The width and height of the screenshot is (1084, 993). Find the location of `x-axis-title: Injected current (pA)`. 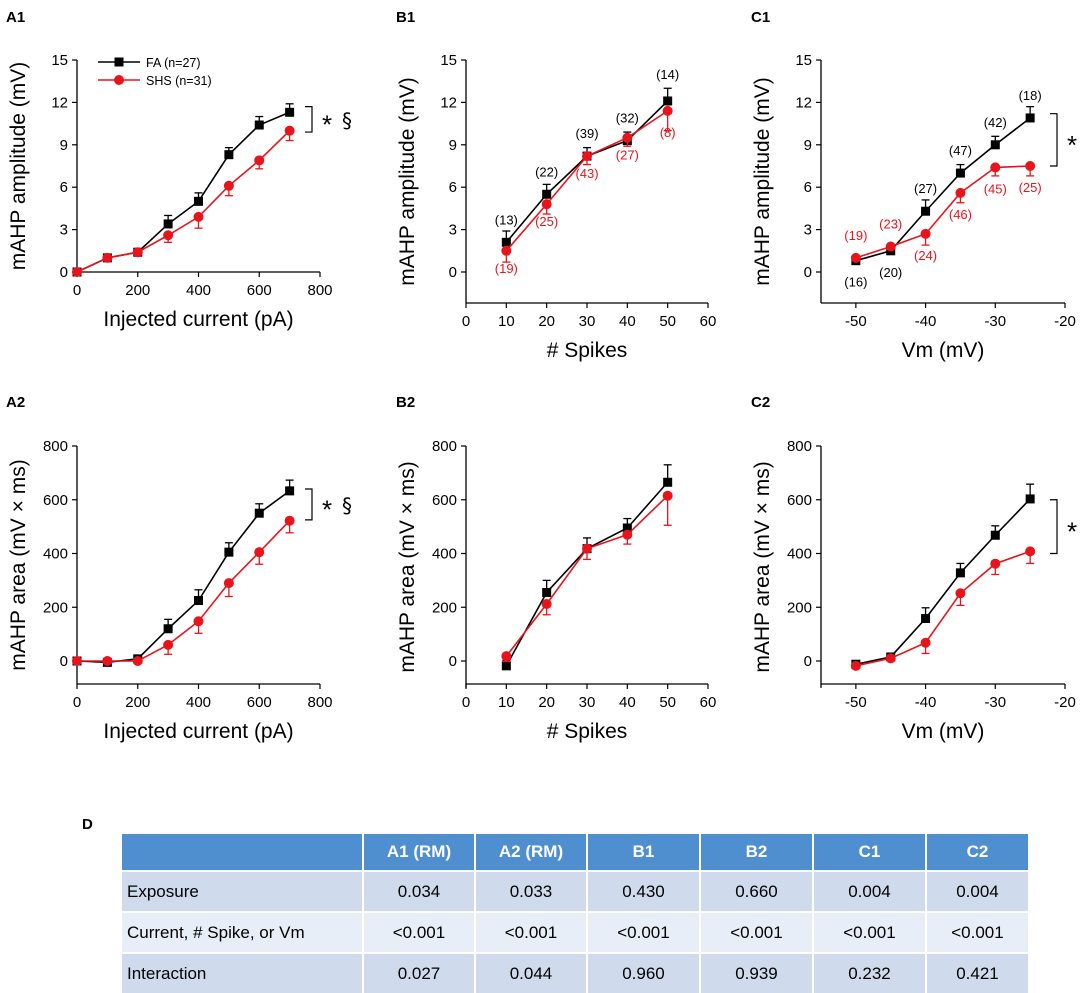

x-axis-title: Injected current (pA) is located at coordinates (198, 731).